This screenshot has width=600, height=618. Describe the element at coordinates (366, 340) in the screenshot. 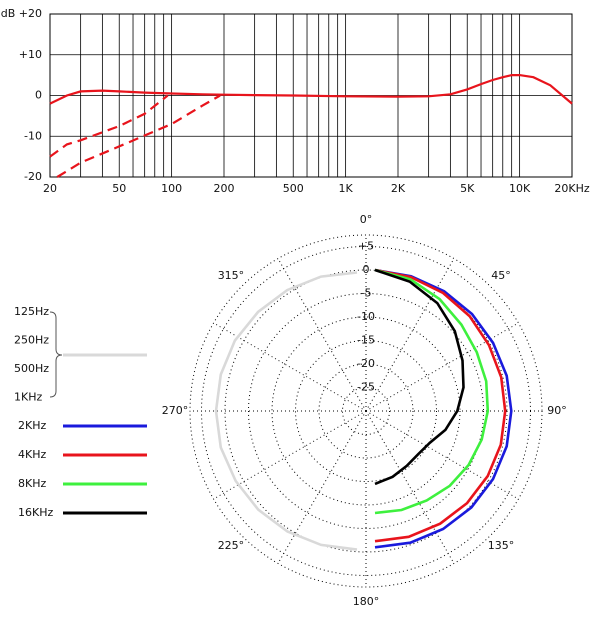

I see `r-tick-label: -15` at that location.